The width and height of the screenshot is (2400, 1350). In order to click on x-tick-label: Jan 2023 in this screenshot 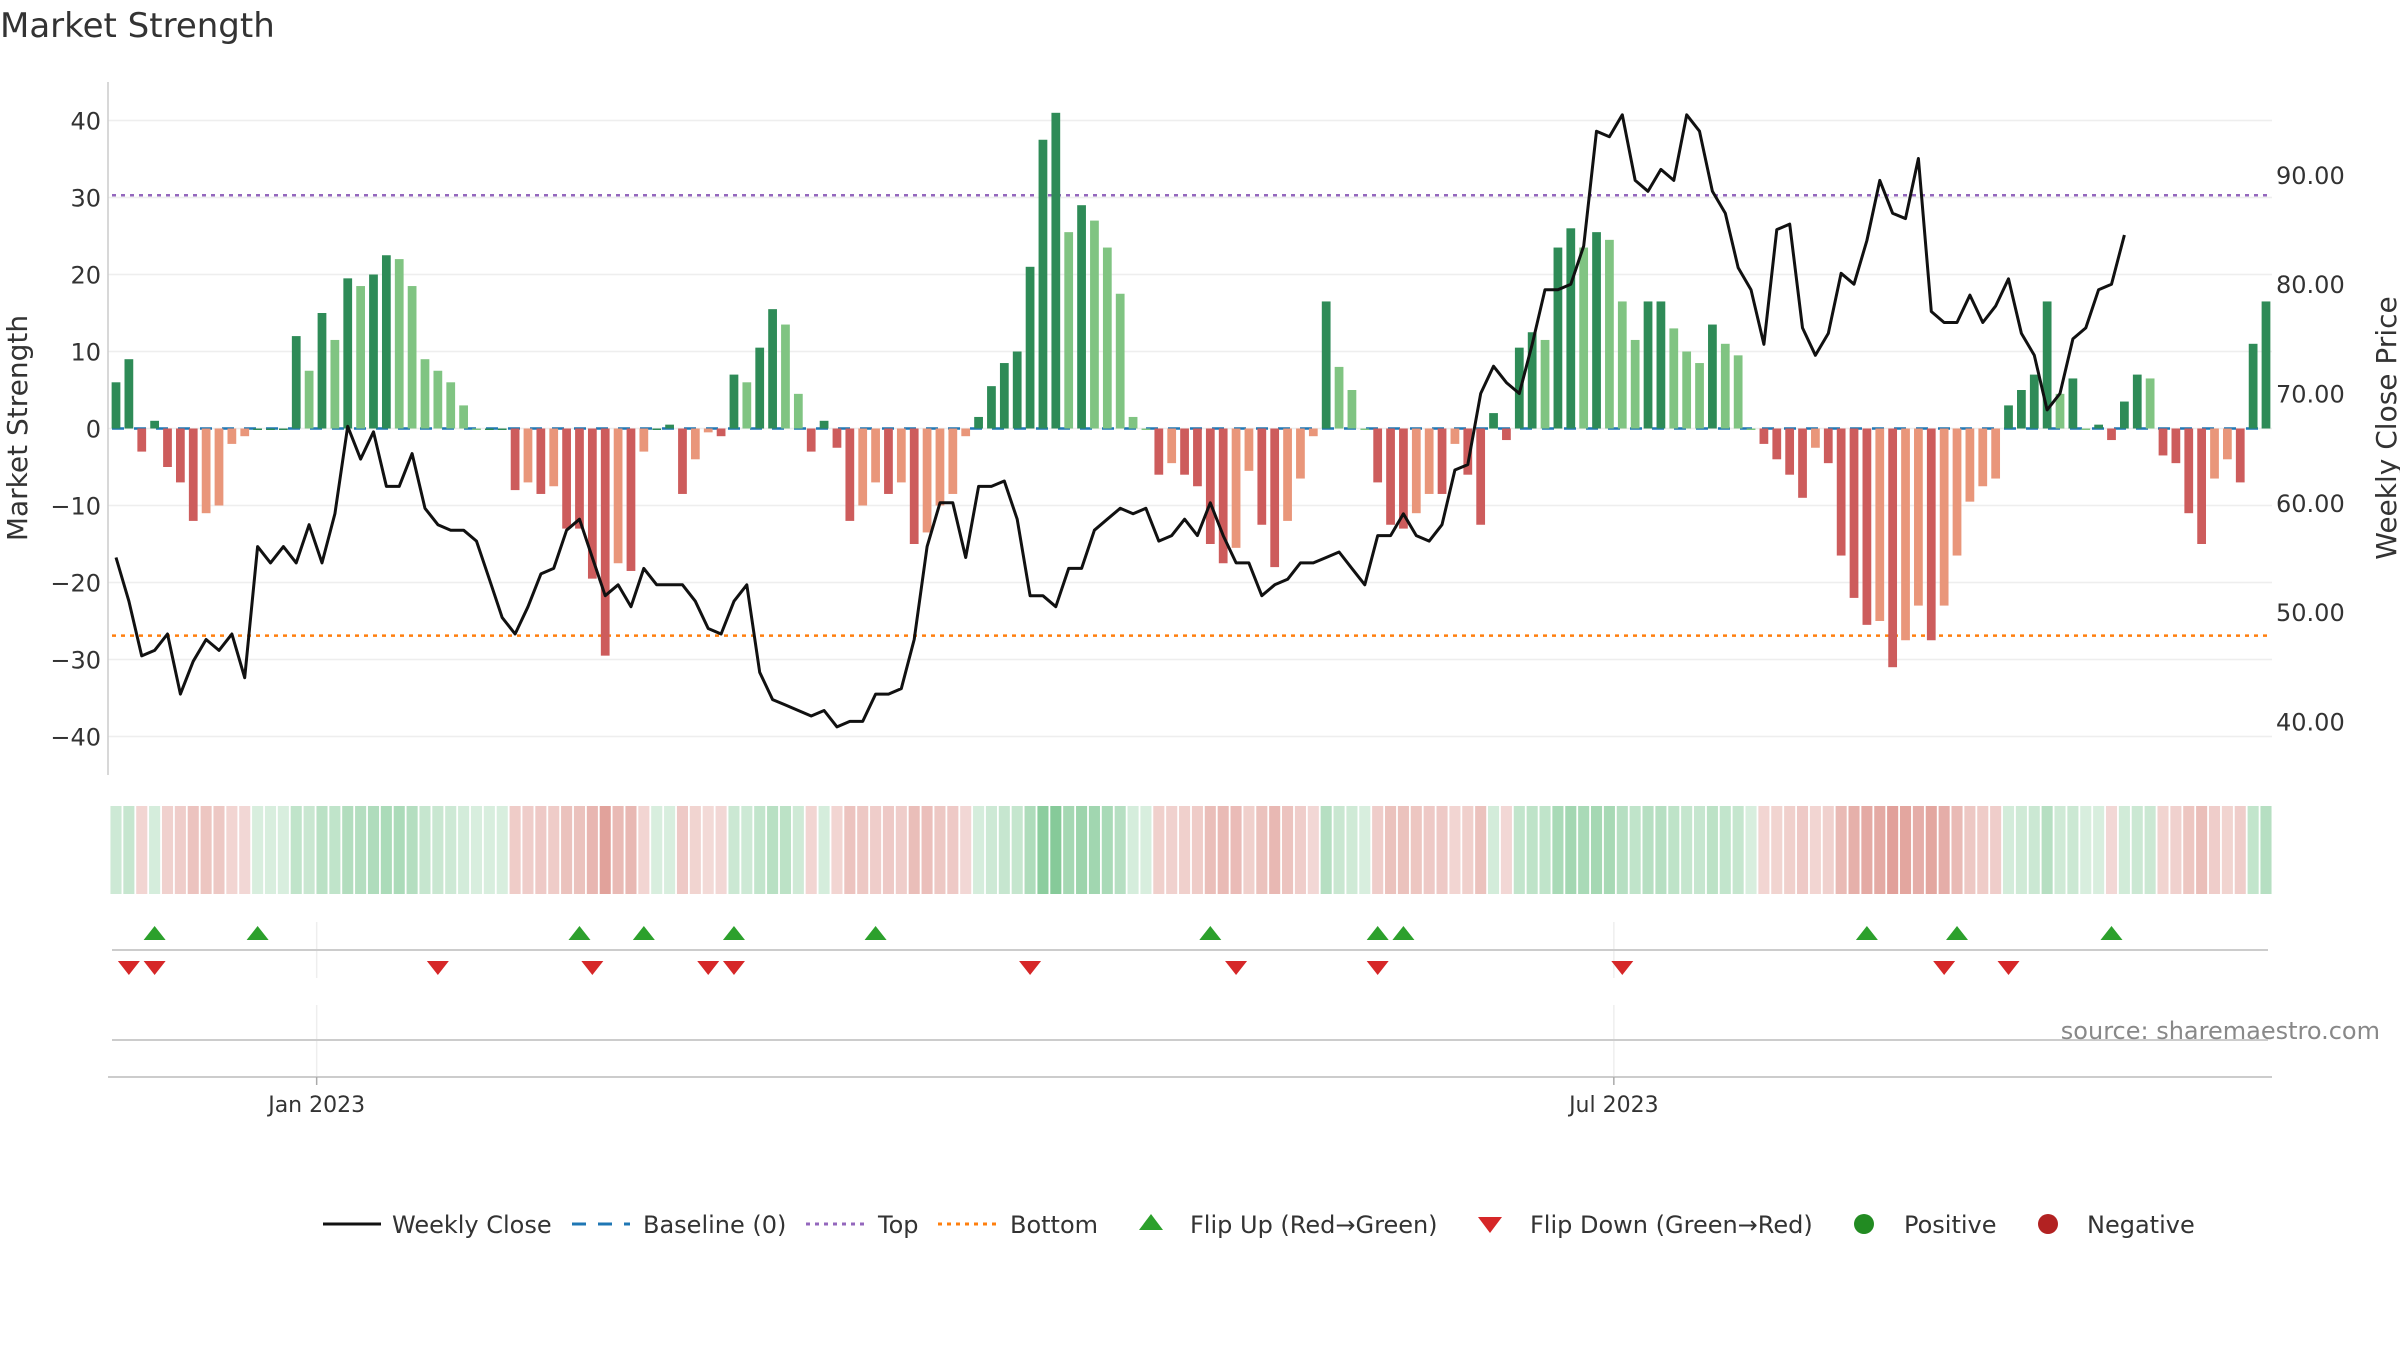, I will do `click(315, 1105)`.